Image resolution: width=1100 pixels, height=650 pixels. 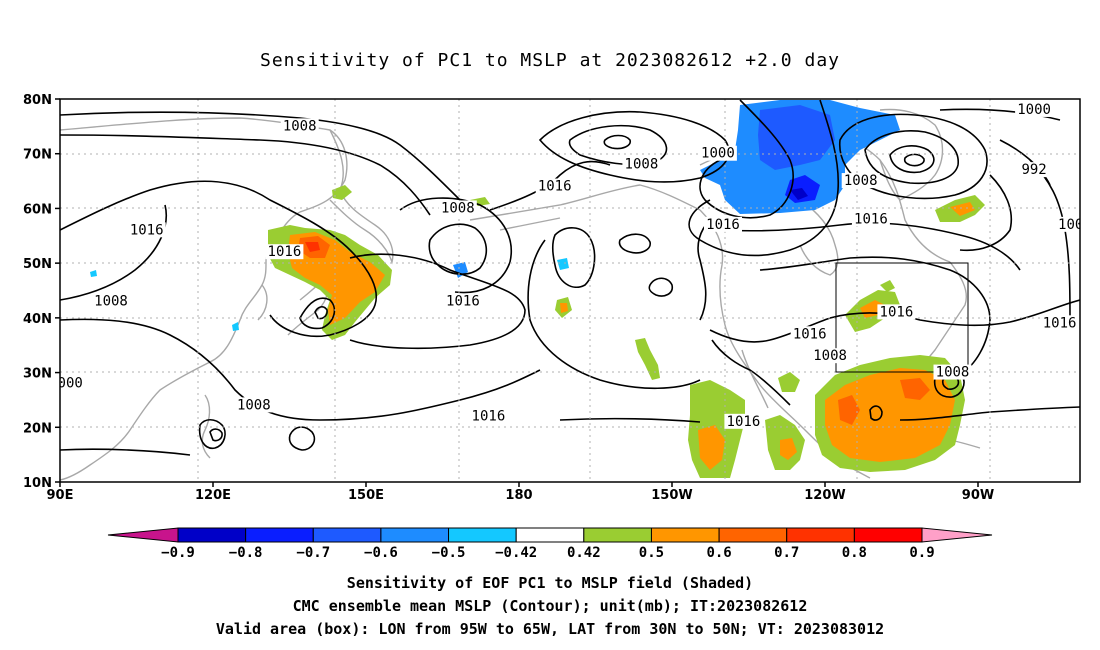 What do you see at coordinates (37, 374) in the screenshot?
I see `lat-tick-label: 30N` at bounding box center [37, 374].